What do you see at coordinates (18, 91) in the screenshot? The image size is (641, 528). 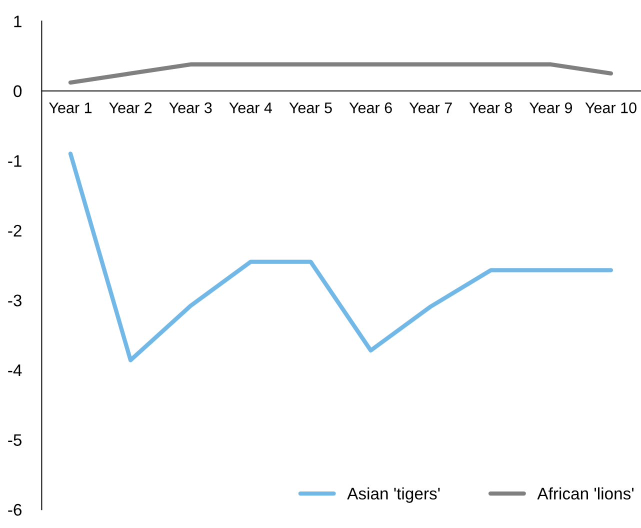 I see `y-tick-label: 0` at bounding box center [18, 91].